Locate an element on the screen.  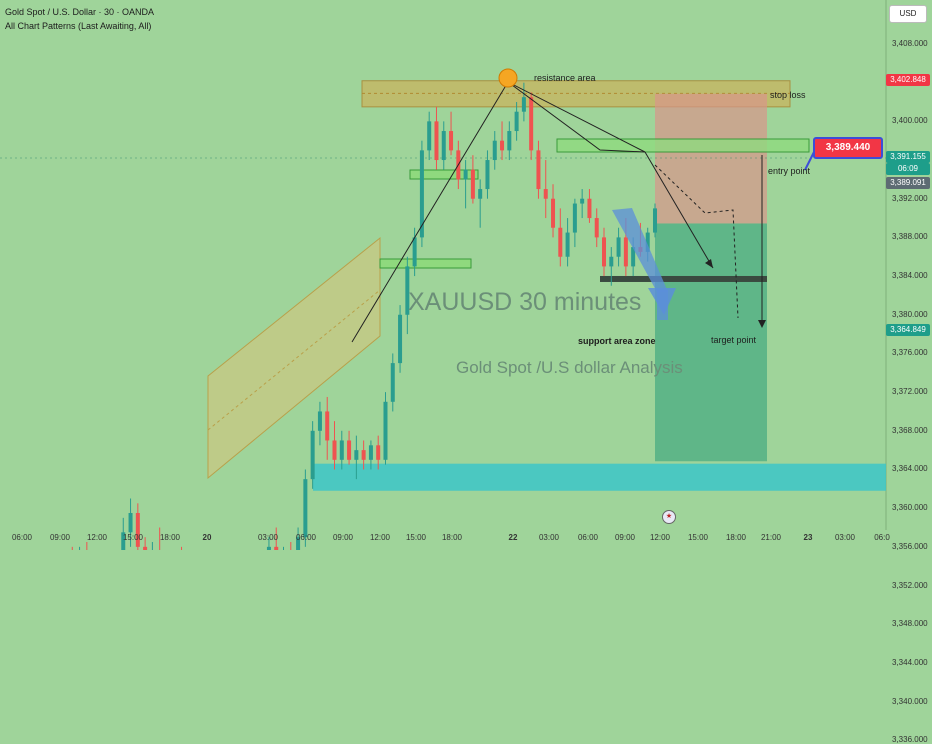
y-tick-label: 3,388.000 is located at coordinates (910, 237).